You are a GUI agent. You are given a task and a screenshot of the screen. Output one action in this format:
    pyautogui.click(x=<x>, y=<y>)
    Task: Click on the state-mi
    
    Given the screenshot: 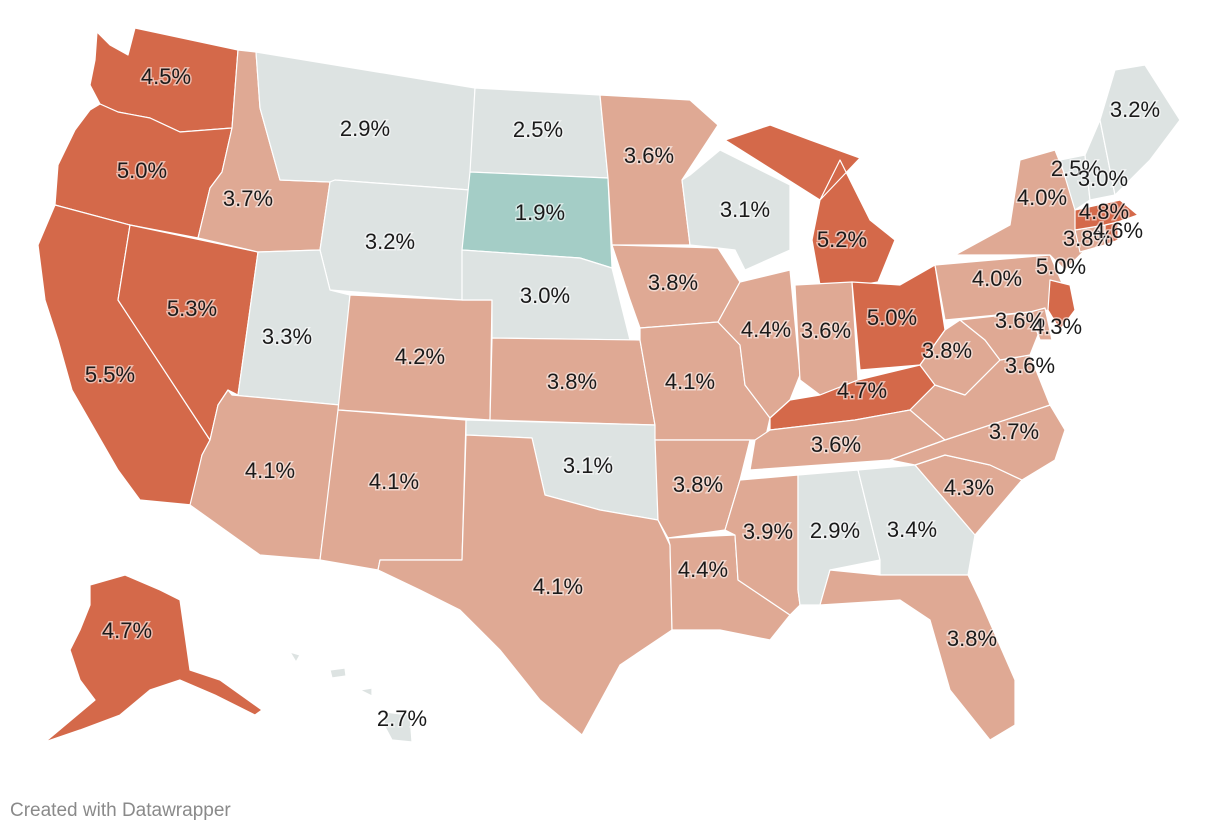 What is the action you would take?
    pyautogui.click(x=810, y=205)
    